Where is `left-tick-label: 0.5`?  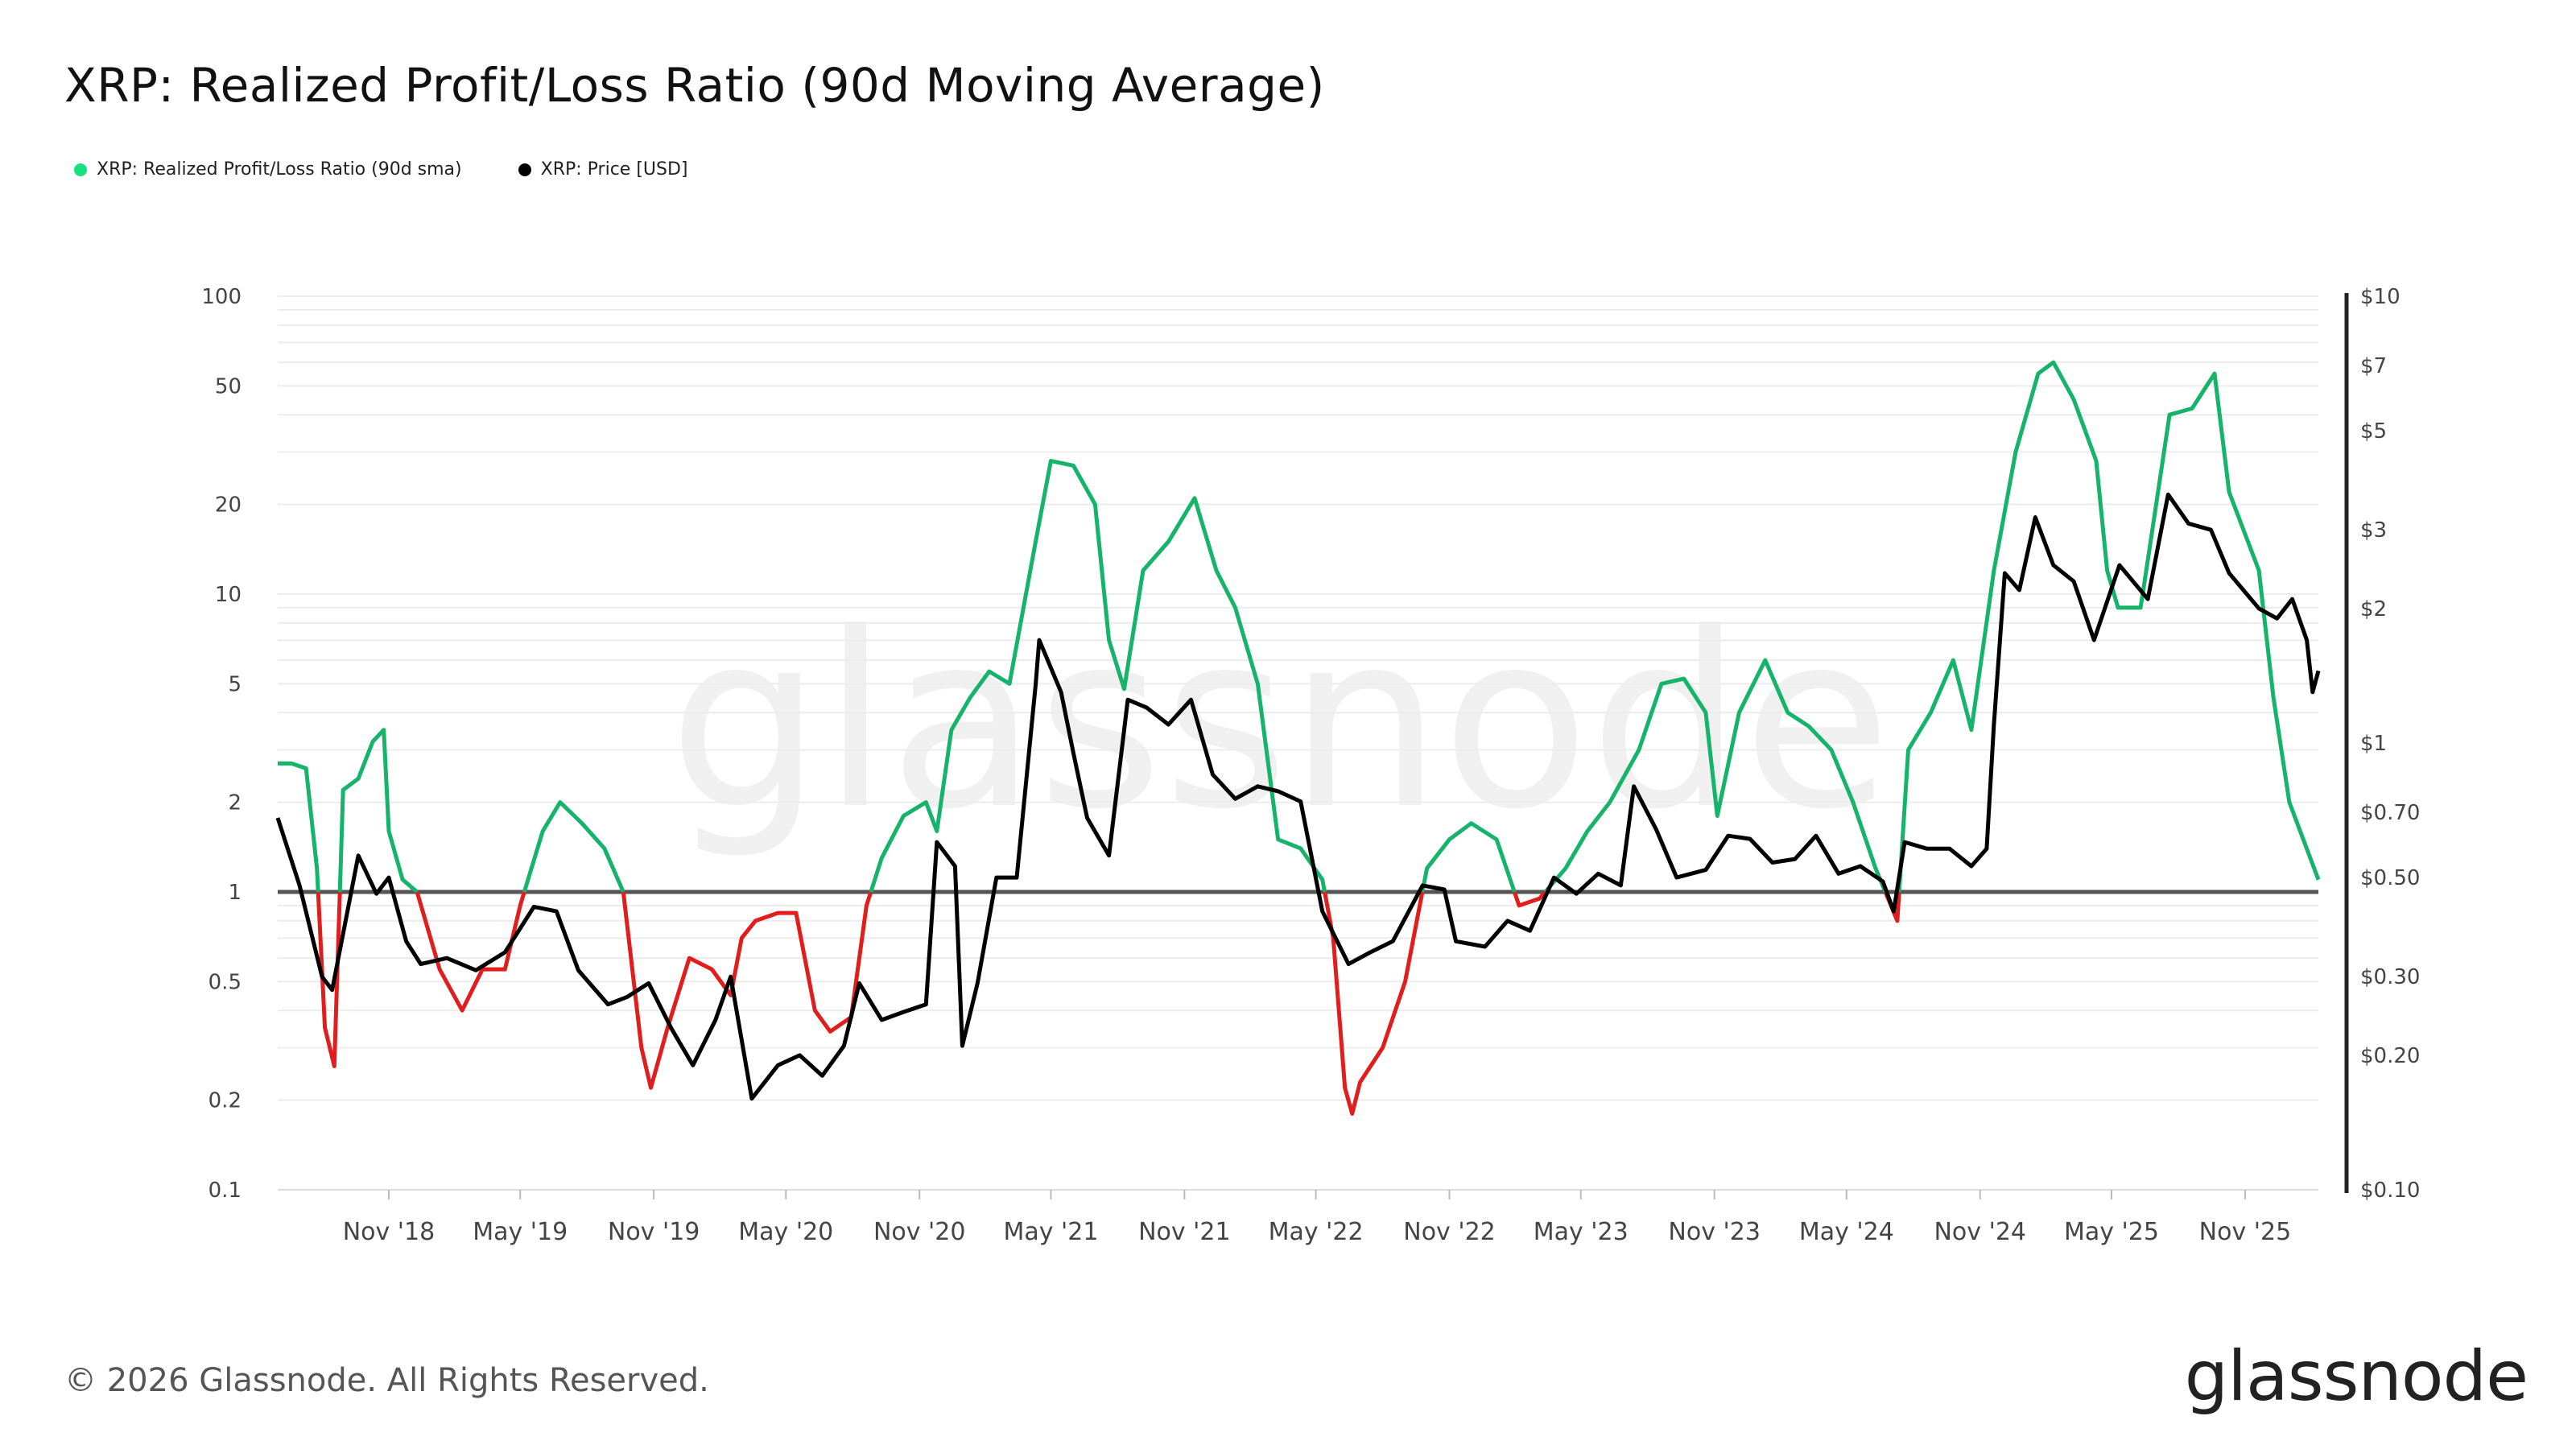 left-tick-label: 0.5 is located at coordinates (225, 982).